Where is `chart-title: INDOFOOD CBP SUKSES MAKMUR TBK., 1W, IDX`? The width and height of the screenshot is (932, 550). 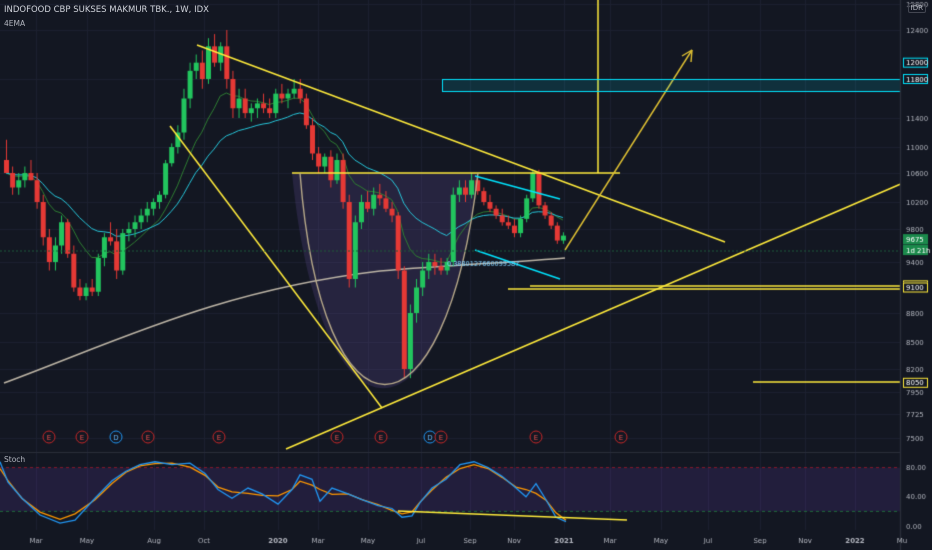 chart-title: INDOFOOD CBP SUKSES MAKMUR TBK., 1W, IDX is located at coordinates (106, 10).